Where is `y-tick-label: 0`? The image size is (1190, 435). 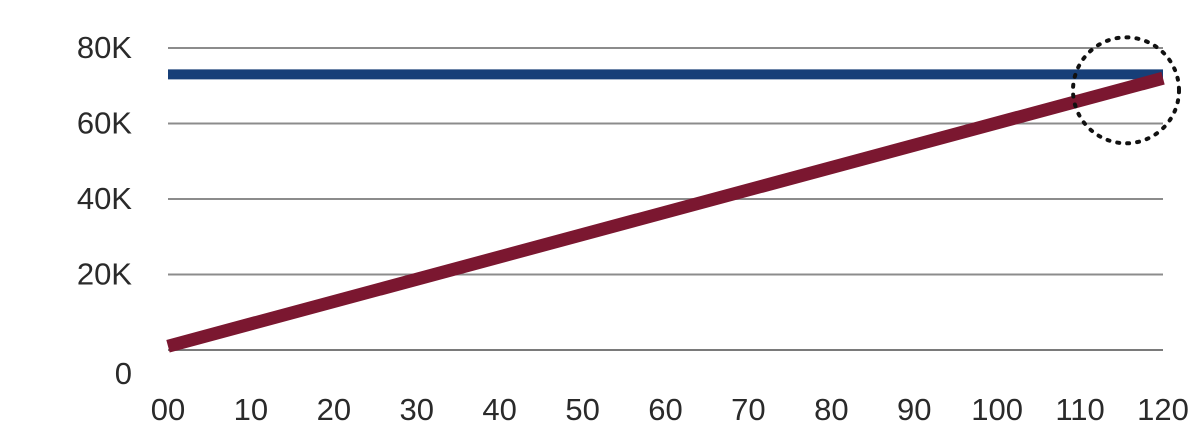
y-tick-label: 0 is located at coordinates (123, 373).